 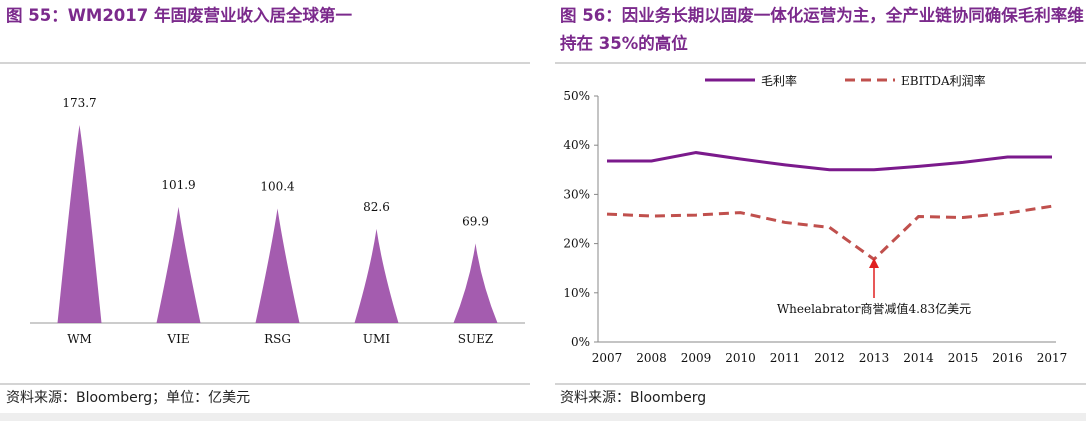 What do you see at coordinates (376, 339) in the screenshot?
I see `x-tick-label: UMI` at bounding box center [376, 339].